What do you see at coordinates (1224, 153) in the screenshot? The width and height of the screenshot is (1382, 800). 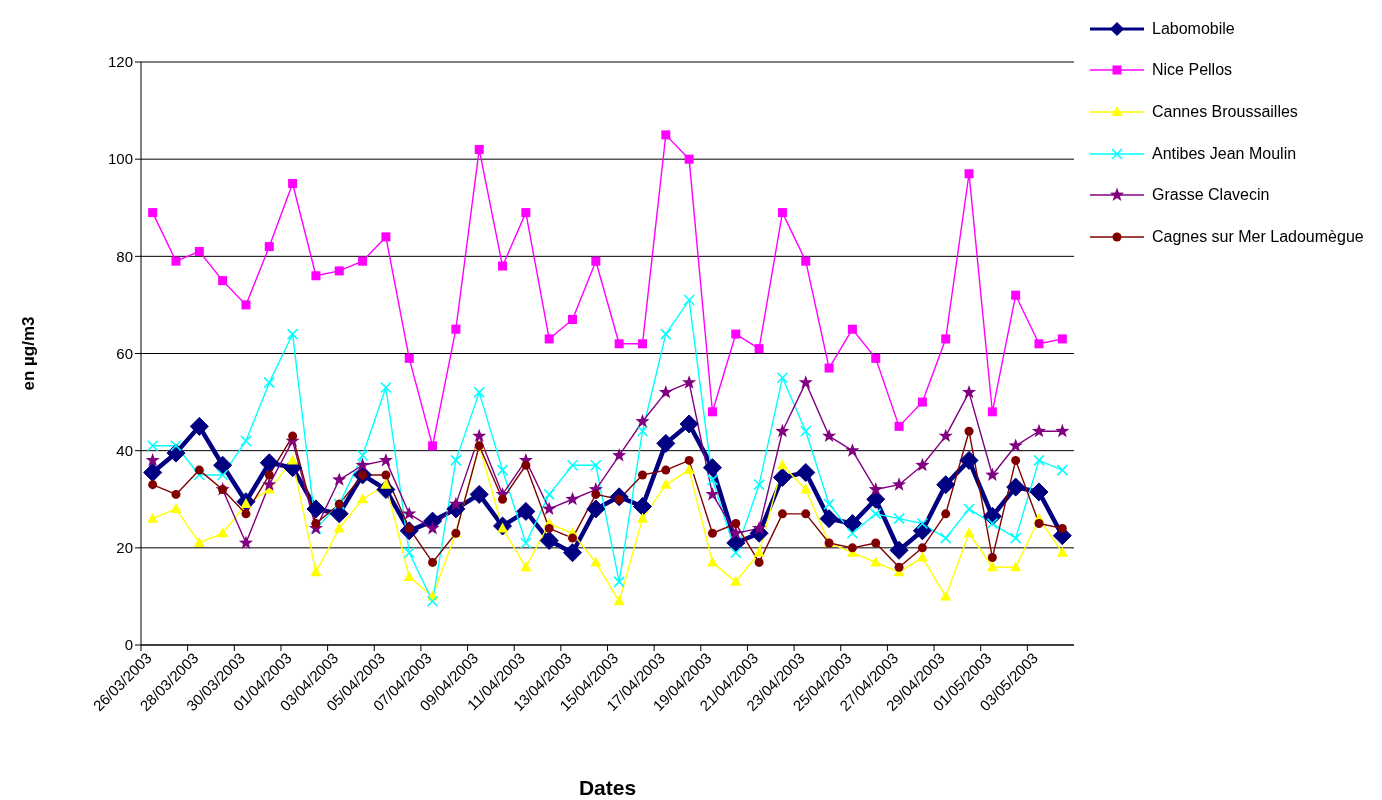 I see `legend-label: Antibes Jean Moulin` at bounding box center [1224, 153].